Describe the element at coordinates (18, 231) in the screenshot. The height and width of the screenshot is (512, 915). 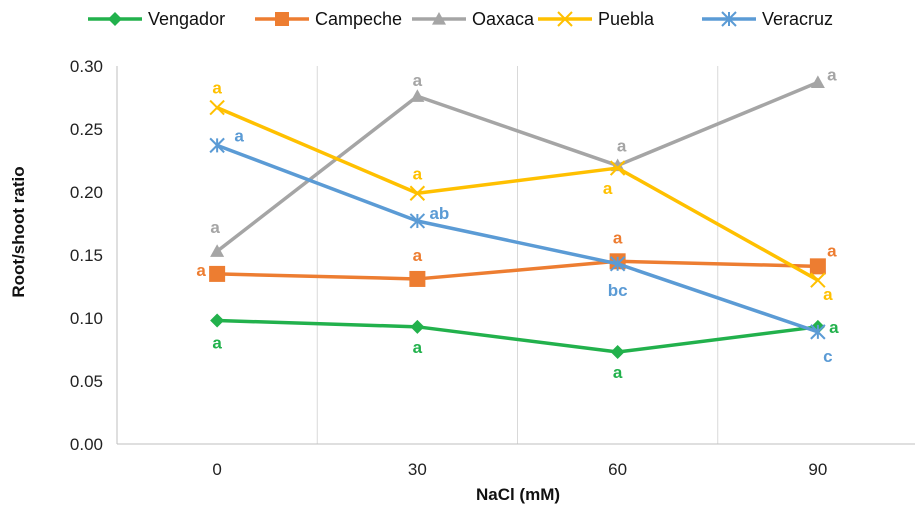
I see `y-axis-title: Root/shoot ratio` at that location.